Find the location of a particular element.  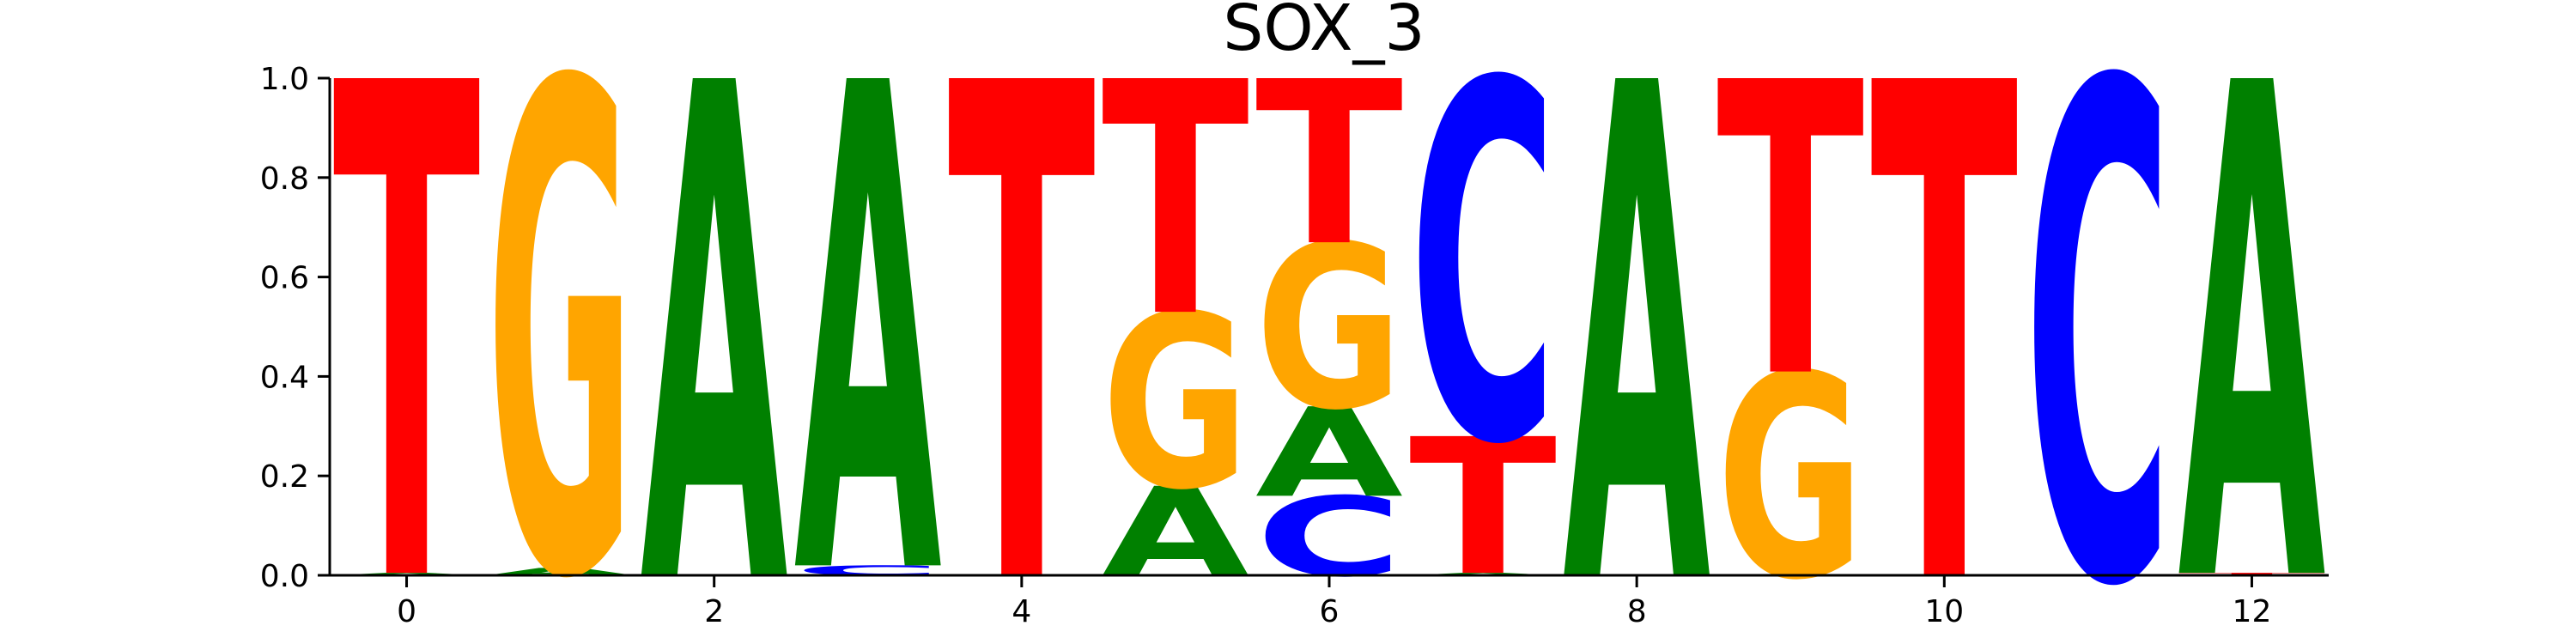

logo-letter-pos5-G: G is located at coordinates (1175, 404).